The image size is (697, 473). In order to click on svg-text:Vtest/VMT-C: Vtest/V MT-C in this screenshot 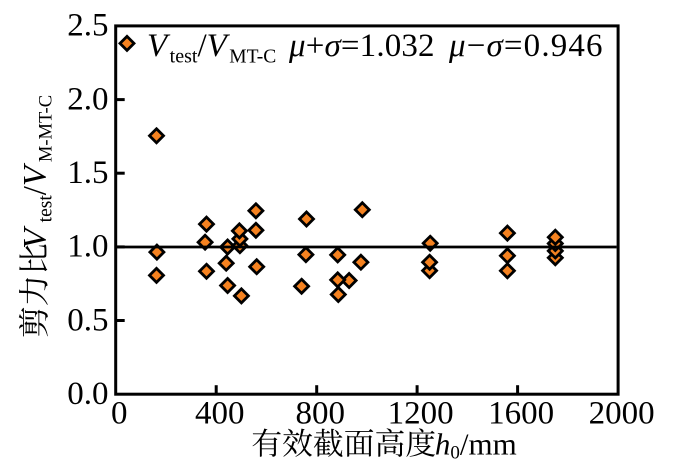, I will do `click(211, 48)`.